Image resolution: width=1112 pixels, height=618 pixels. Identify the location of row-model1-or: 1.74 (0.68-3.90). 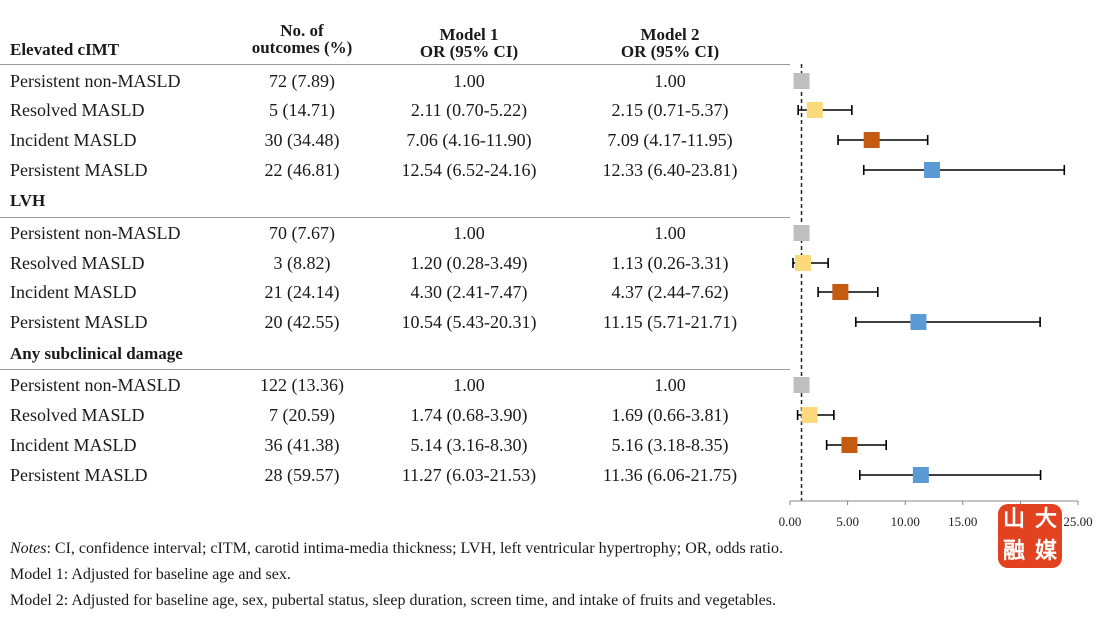
(469, 415).